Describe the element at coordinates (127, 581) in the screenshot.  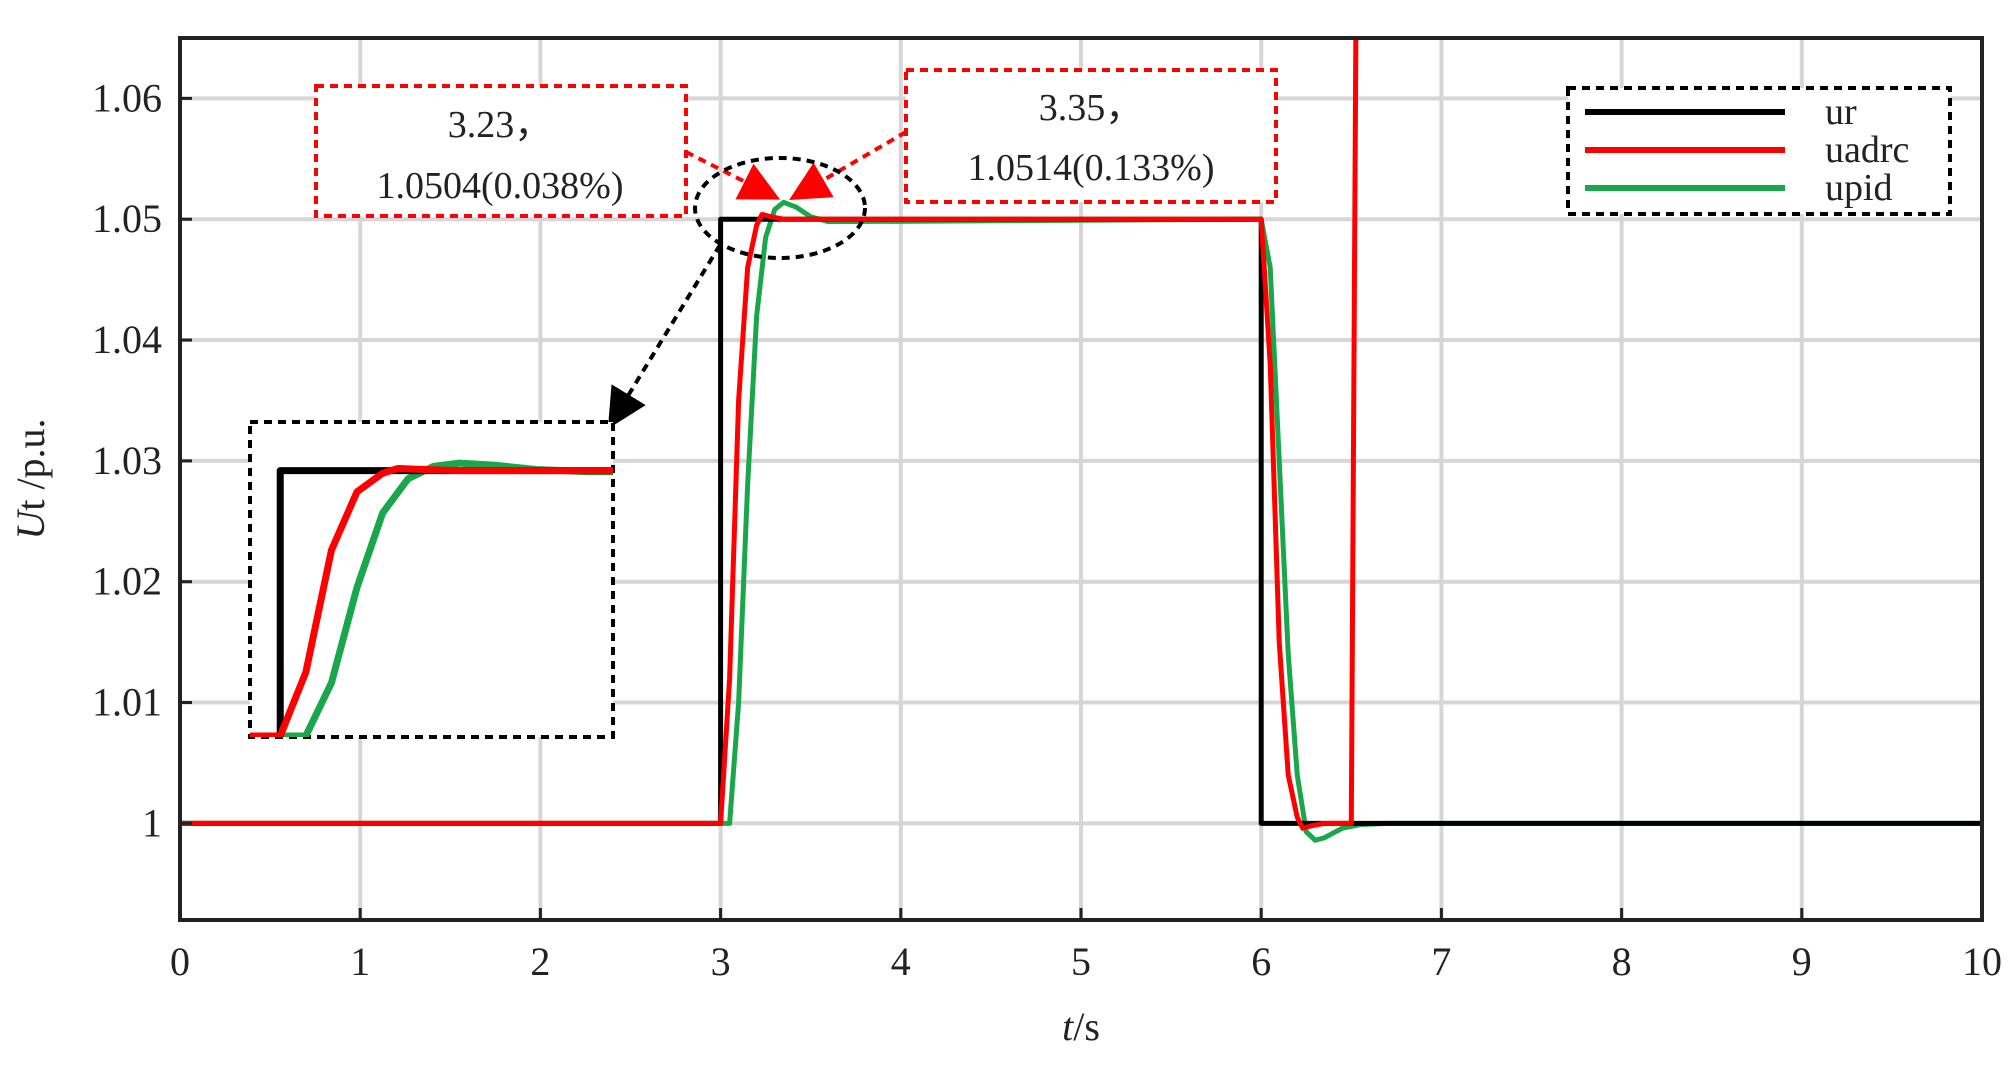
I see `y-tick-label: 1.02` at that location.